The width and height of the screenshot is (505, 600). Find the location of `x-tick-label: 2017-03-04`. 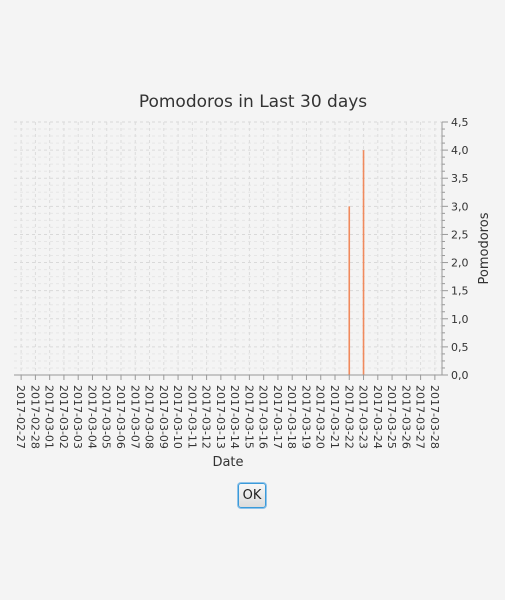

x-tick-label: 2017-03-04 is located at coordinates (91, 417).